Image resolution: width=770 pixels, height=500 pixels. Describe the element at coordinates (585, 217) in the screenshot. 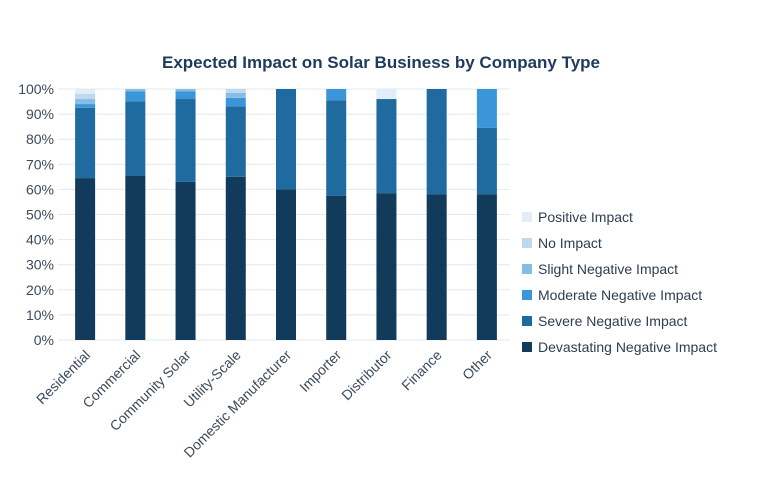

I see `legend-label: Positive Impact` at that location.